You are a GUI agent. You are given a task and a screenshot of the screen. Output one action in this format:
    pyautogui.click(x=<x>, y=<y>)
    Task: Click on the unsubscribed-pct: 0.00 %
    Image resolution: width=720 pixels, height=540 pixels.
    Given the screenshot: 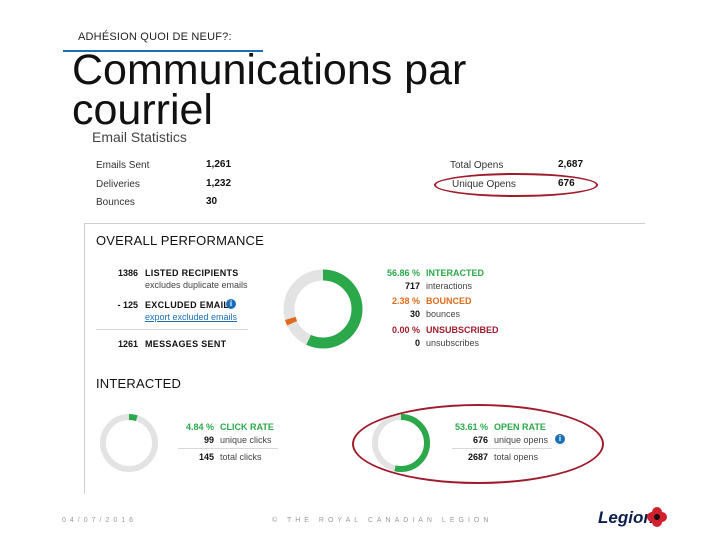 What is the action you would take?
    pyautogui.click(x=405, y=330)
    